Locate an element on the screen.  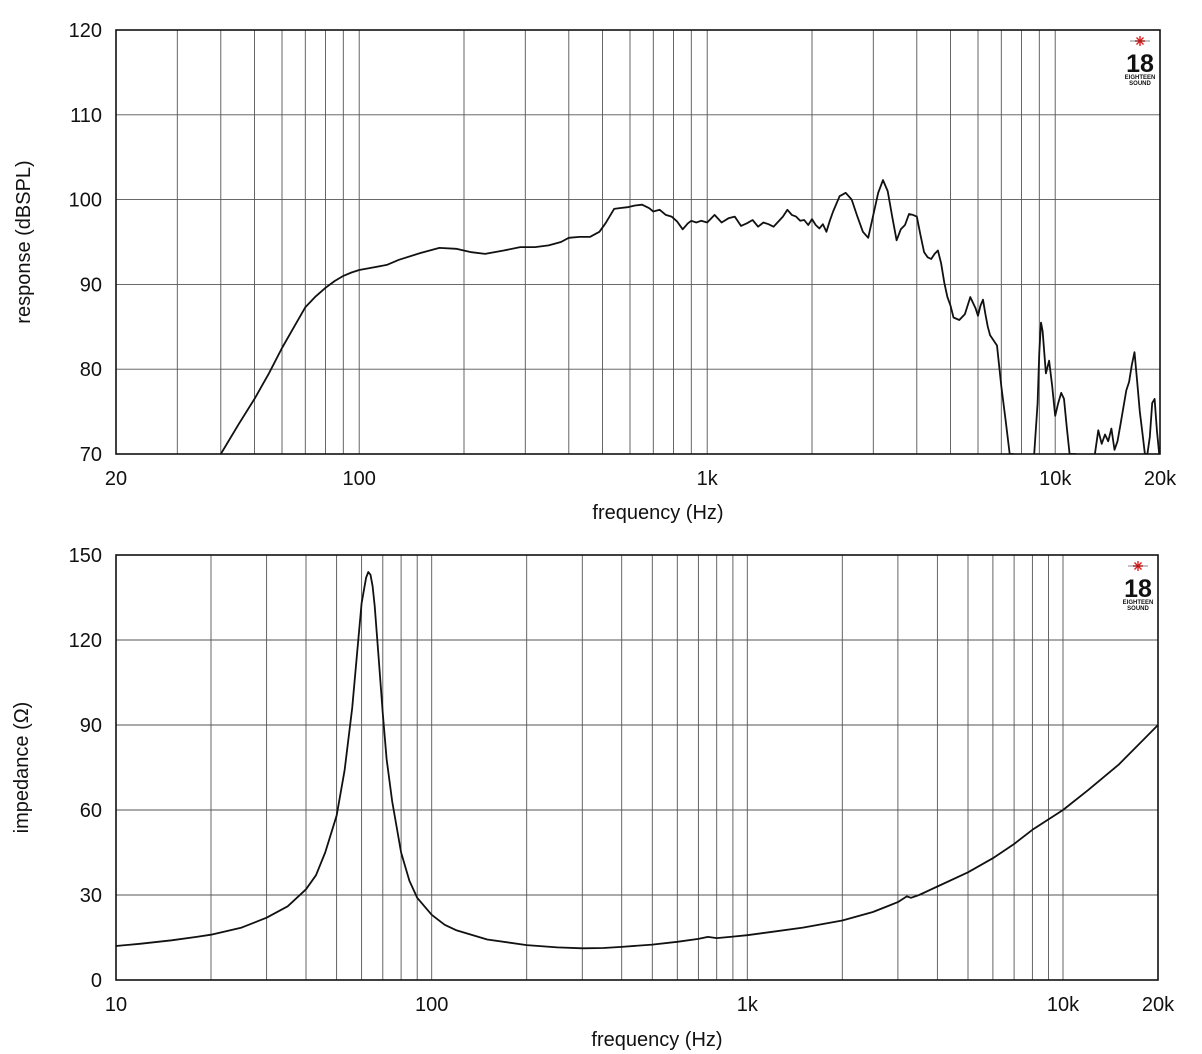
x-tick-label: 20 is located at coordinates (116, 479).